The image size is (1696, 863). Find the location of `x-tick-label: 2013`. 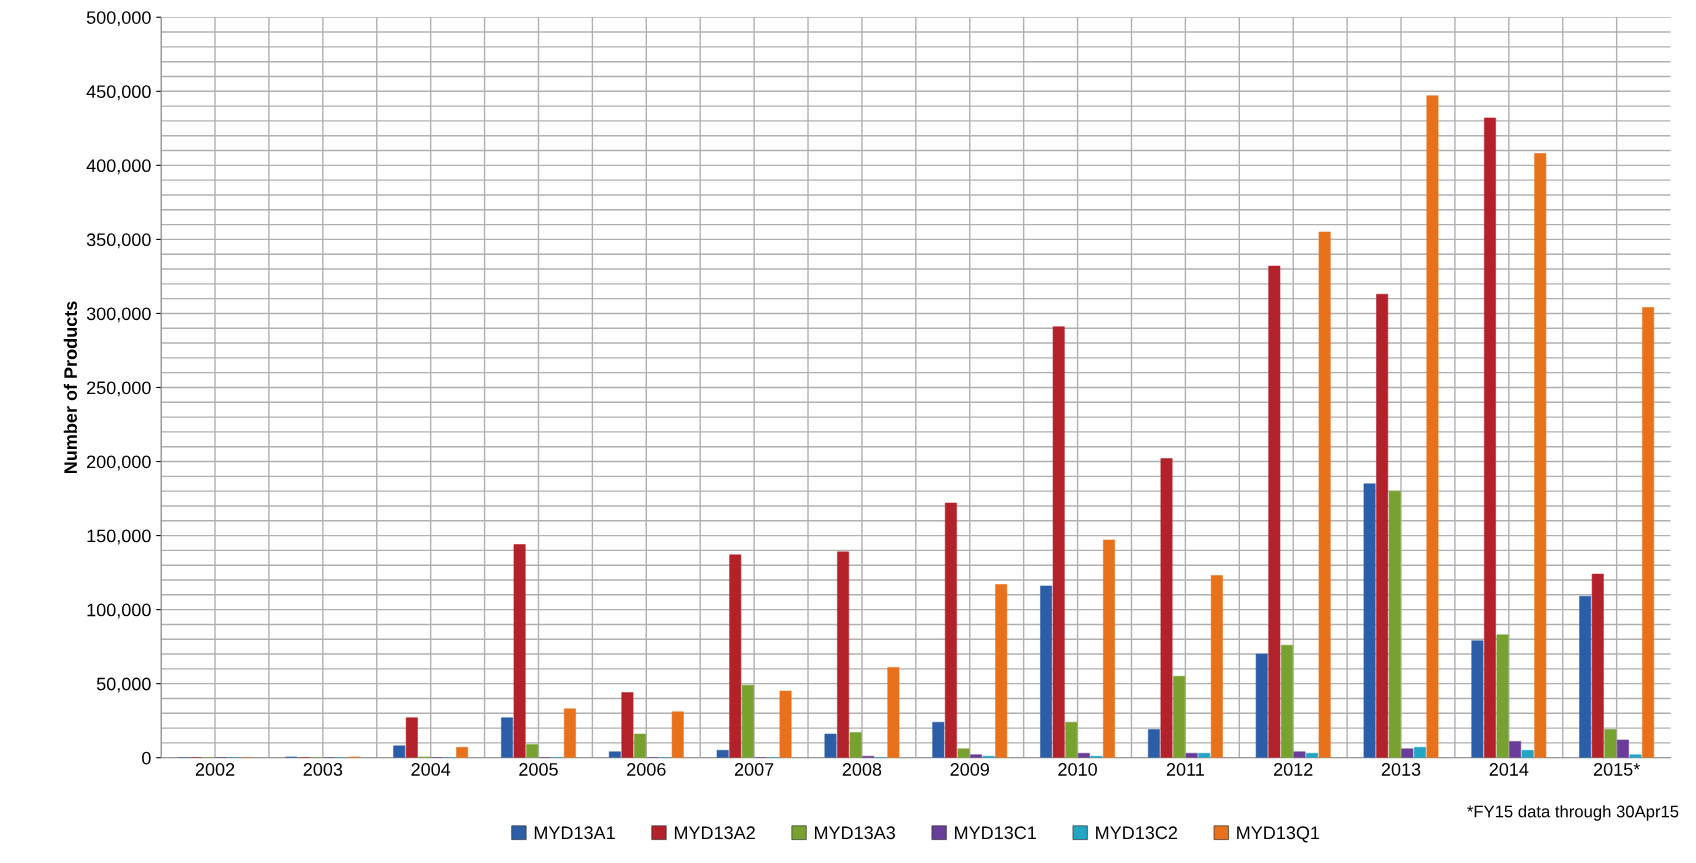

x-tick-label: 2013 is located at coordinates (1401, 769).